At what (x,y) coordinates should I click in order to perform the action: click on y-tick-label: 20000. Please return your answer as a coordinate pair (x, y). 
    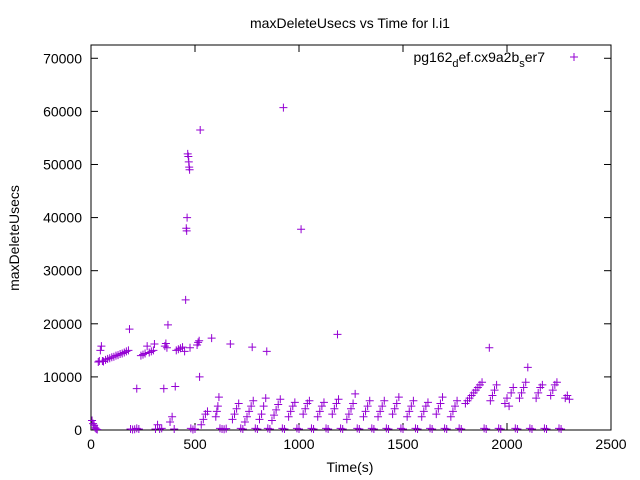
    Looking at the image, I should click on (62, 324).